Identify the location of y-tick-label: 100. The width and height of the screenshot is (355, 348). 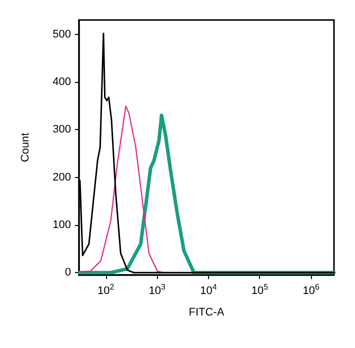
(61, 224).